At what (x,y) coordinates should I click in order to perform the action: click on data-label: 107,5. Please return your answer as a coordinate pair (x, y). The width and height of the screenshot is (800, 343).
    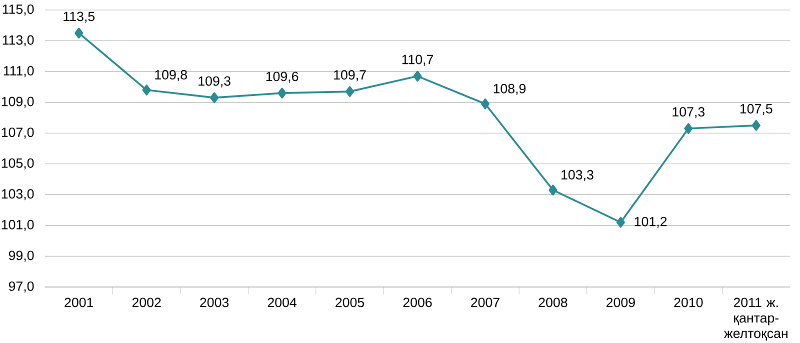
    Looking at the image, I should click on (756, 110).